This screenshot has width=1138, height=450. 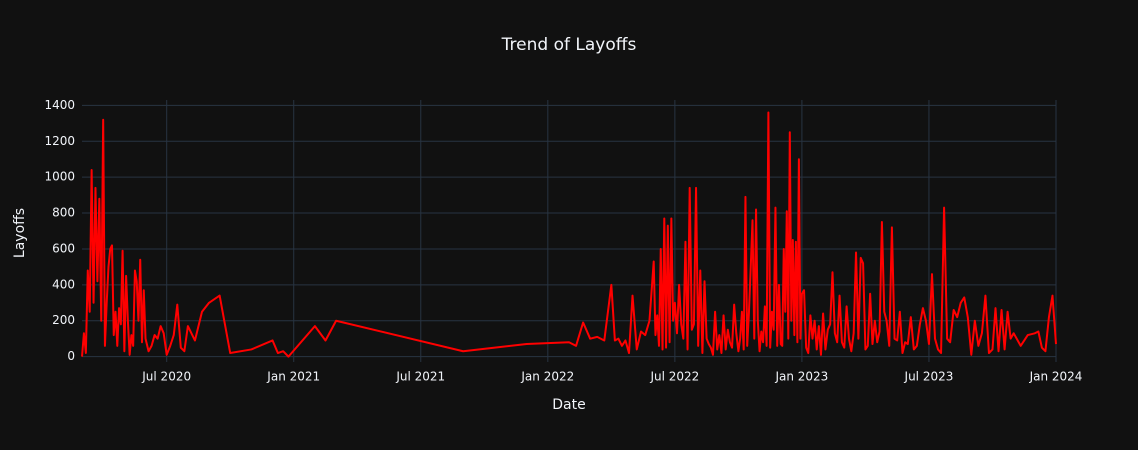 I want to click on y-tick-label: 600, so click(x=63, y=248).